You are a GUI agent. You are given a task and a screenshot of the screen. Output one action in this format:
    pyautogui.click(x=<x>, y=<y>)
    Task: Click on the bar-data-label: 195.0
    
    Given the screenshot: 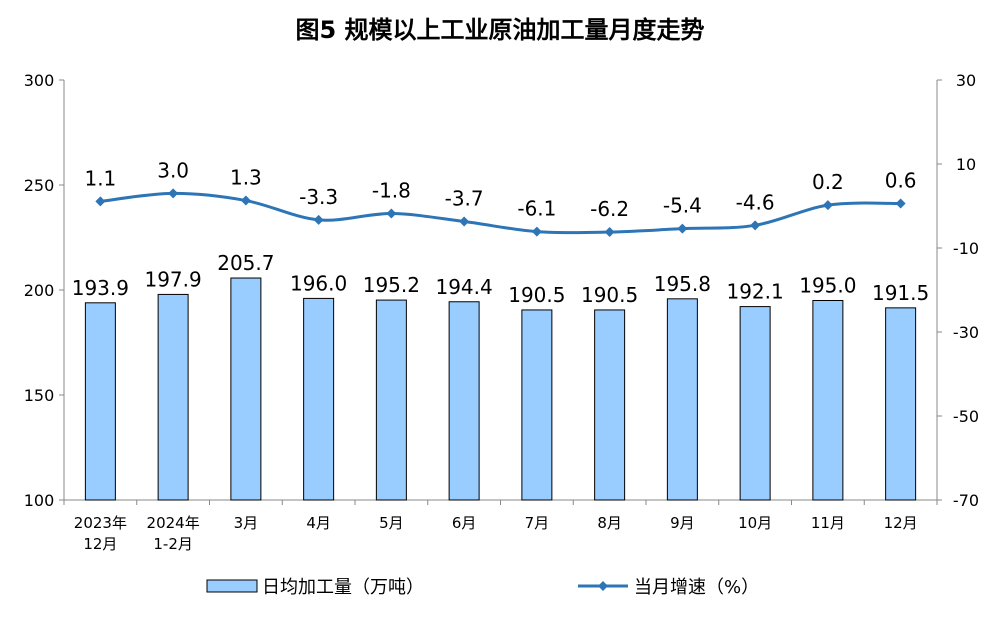 What is the action you would take?
    pyautogui.click(x=827, y=286)
    